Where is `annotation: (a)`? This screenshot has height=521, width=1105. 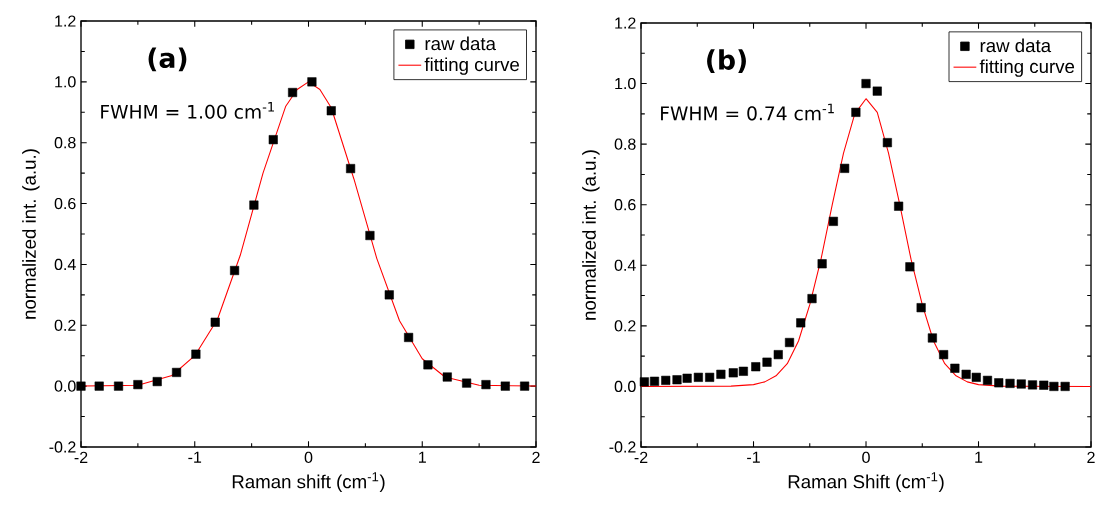 annotation: (a) is located at coordinates (167, 59).